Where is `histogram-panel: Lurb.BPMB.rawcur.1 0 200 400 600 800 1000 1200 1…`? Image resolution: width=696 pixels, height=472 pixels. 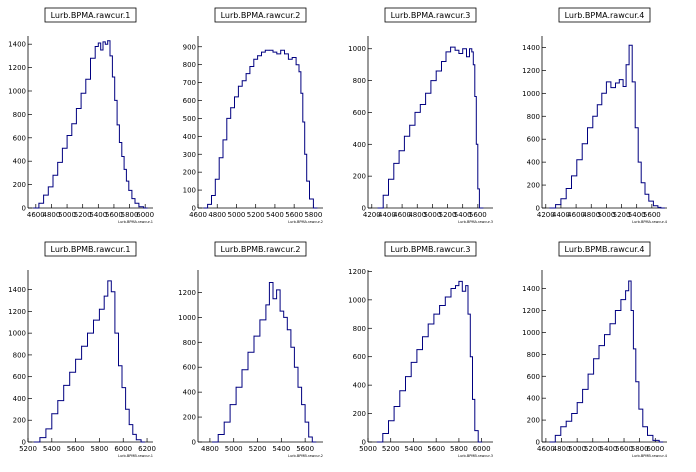
histogram-panel: Lurb.BPMB.rawcur.1 0 200 400 600 800 1000 1200 1… is located at coordinates (82, 349).